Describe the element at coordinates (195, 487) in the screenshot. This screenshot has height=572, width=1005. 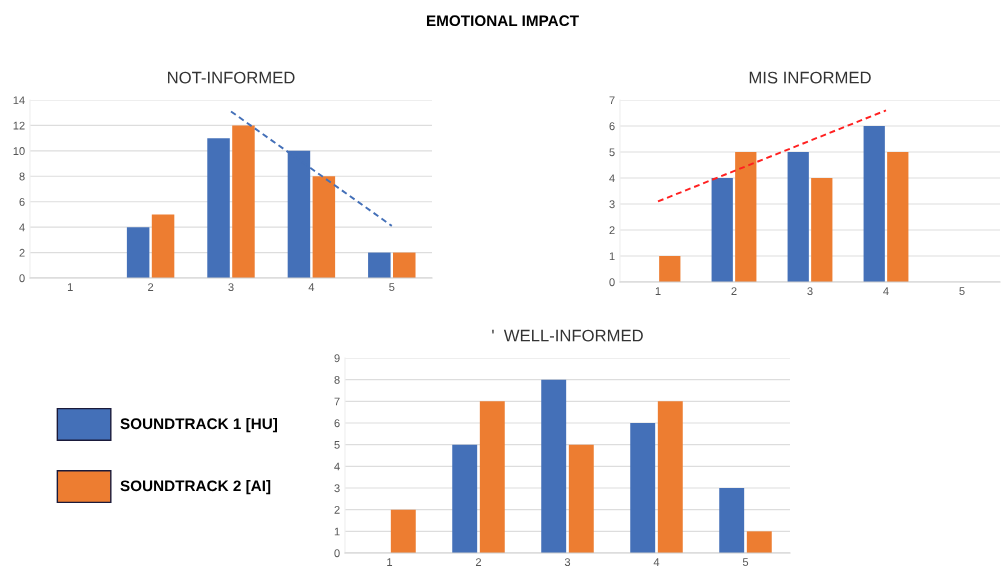
I see `legend-label: SOUNDTRACK 2 [AI]` at that location.